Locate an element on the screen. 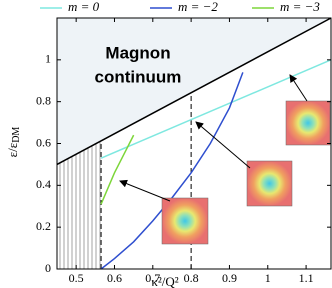 The width and height of the screenshot is (332, 288). x-tick-label: 0.8 is located at coordinates (191, 278).